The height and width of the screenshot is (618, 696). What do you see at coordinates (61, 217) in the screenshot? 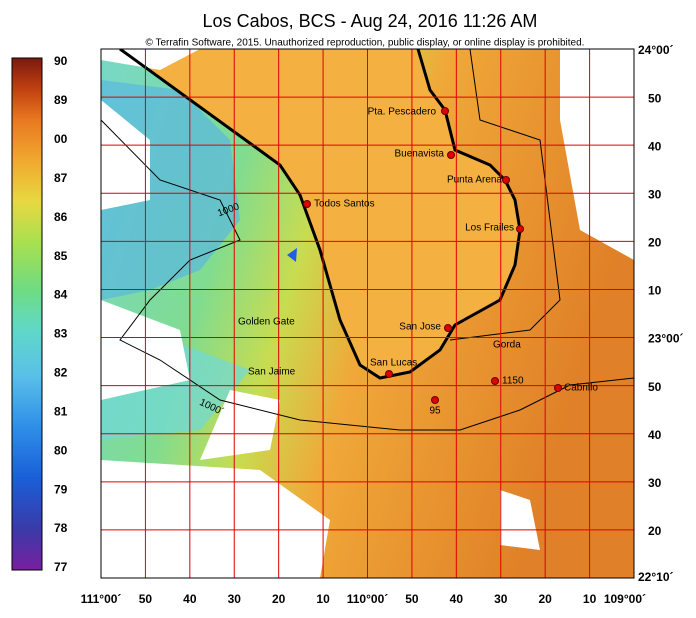
I see `colorbar-label: 86` at bounding box center [61, 217].